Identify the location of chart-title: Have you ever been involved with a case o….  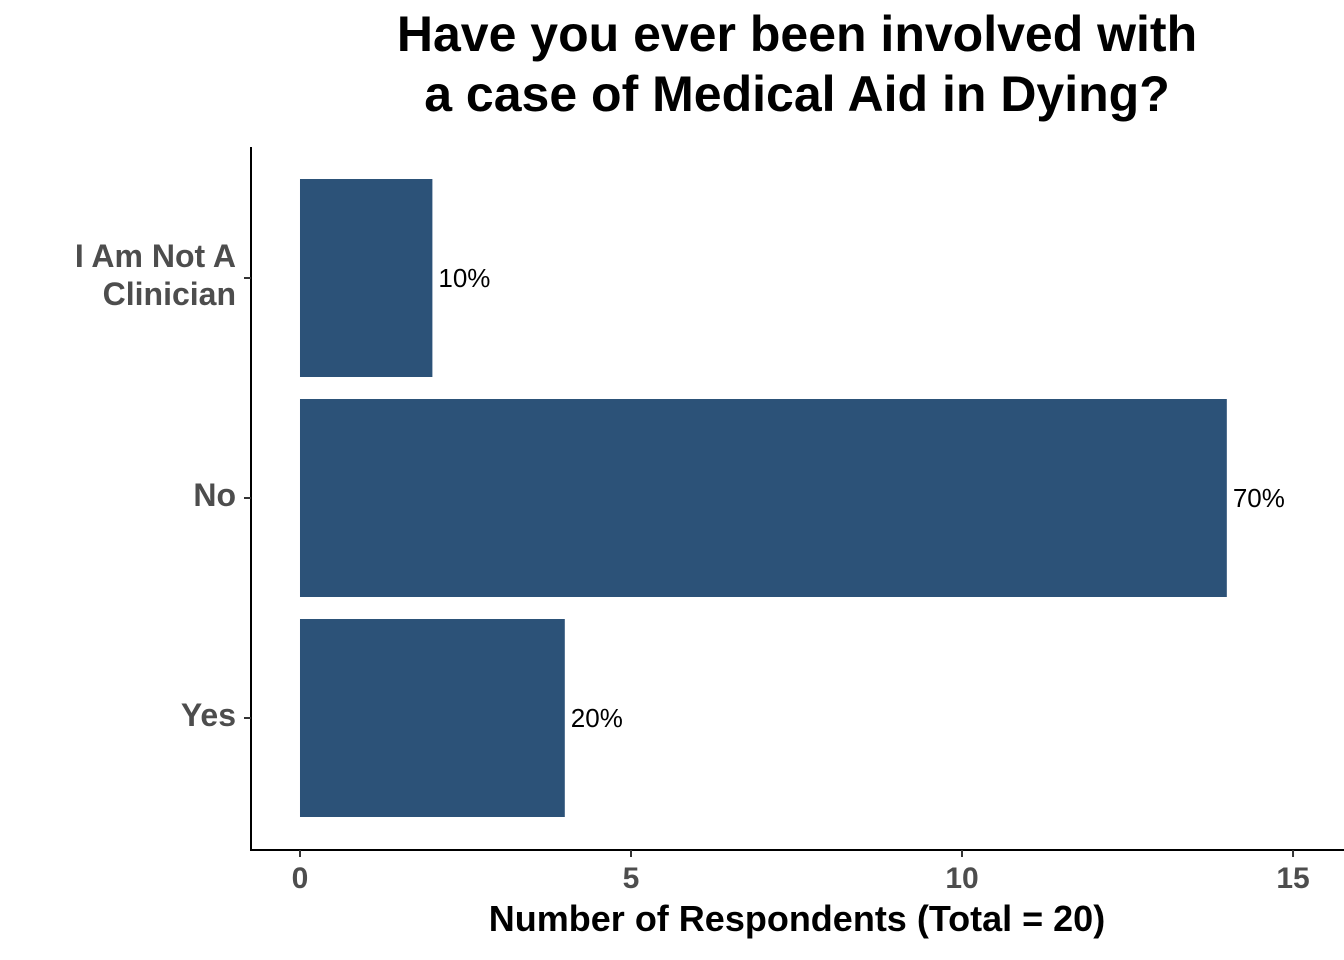
(797, 64).